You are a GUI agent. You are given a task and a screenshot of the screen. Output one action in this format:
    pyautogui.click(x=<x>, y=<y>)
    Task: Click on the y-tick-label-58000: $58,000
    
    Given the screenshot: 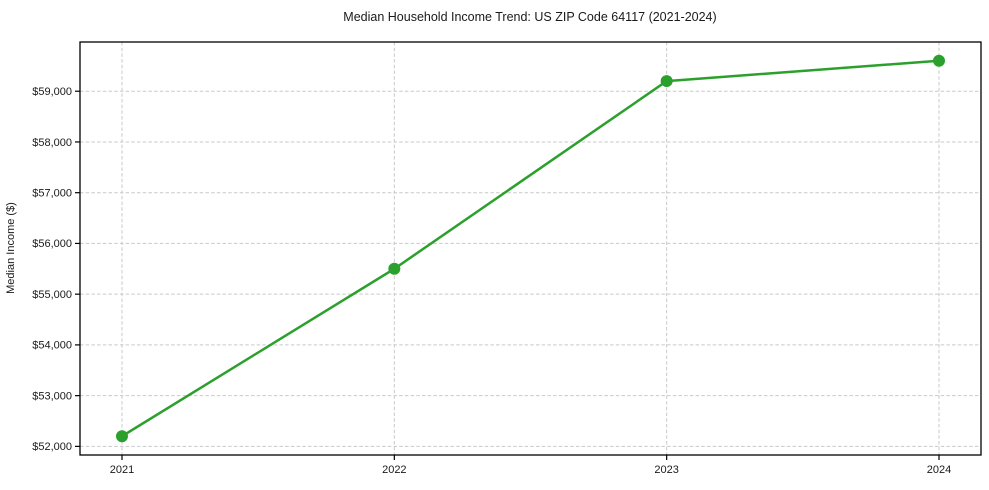 What is the action you would take?
    pyautogui.click(x=52, y=143)
    